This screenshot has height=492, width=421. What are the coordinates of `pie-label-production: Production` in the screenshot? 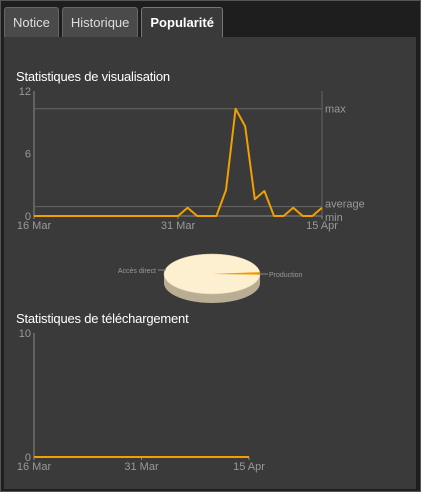 It's located at (286, 275).